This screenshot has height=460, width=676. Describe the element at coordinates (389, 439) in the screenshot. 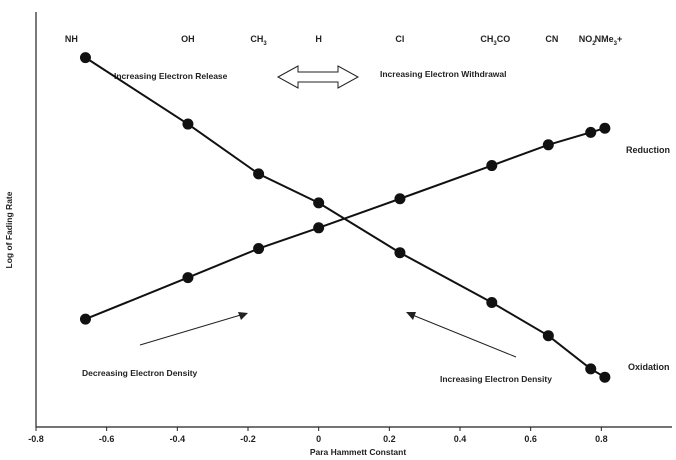

I see `x-tick-label: 0.2` at that location.